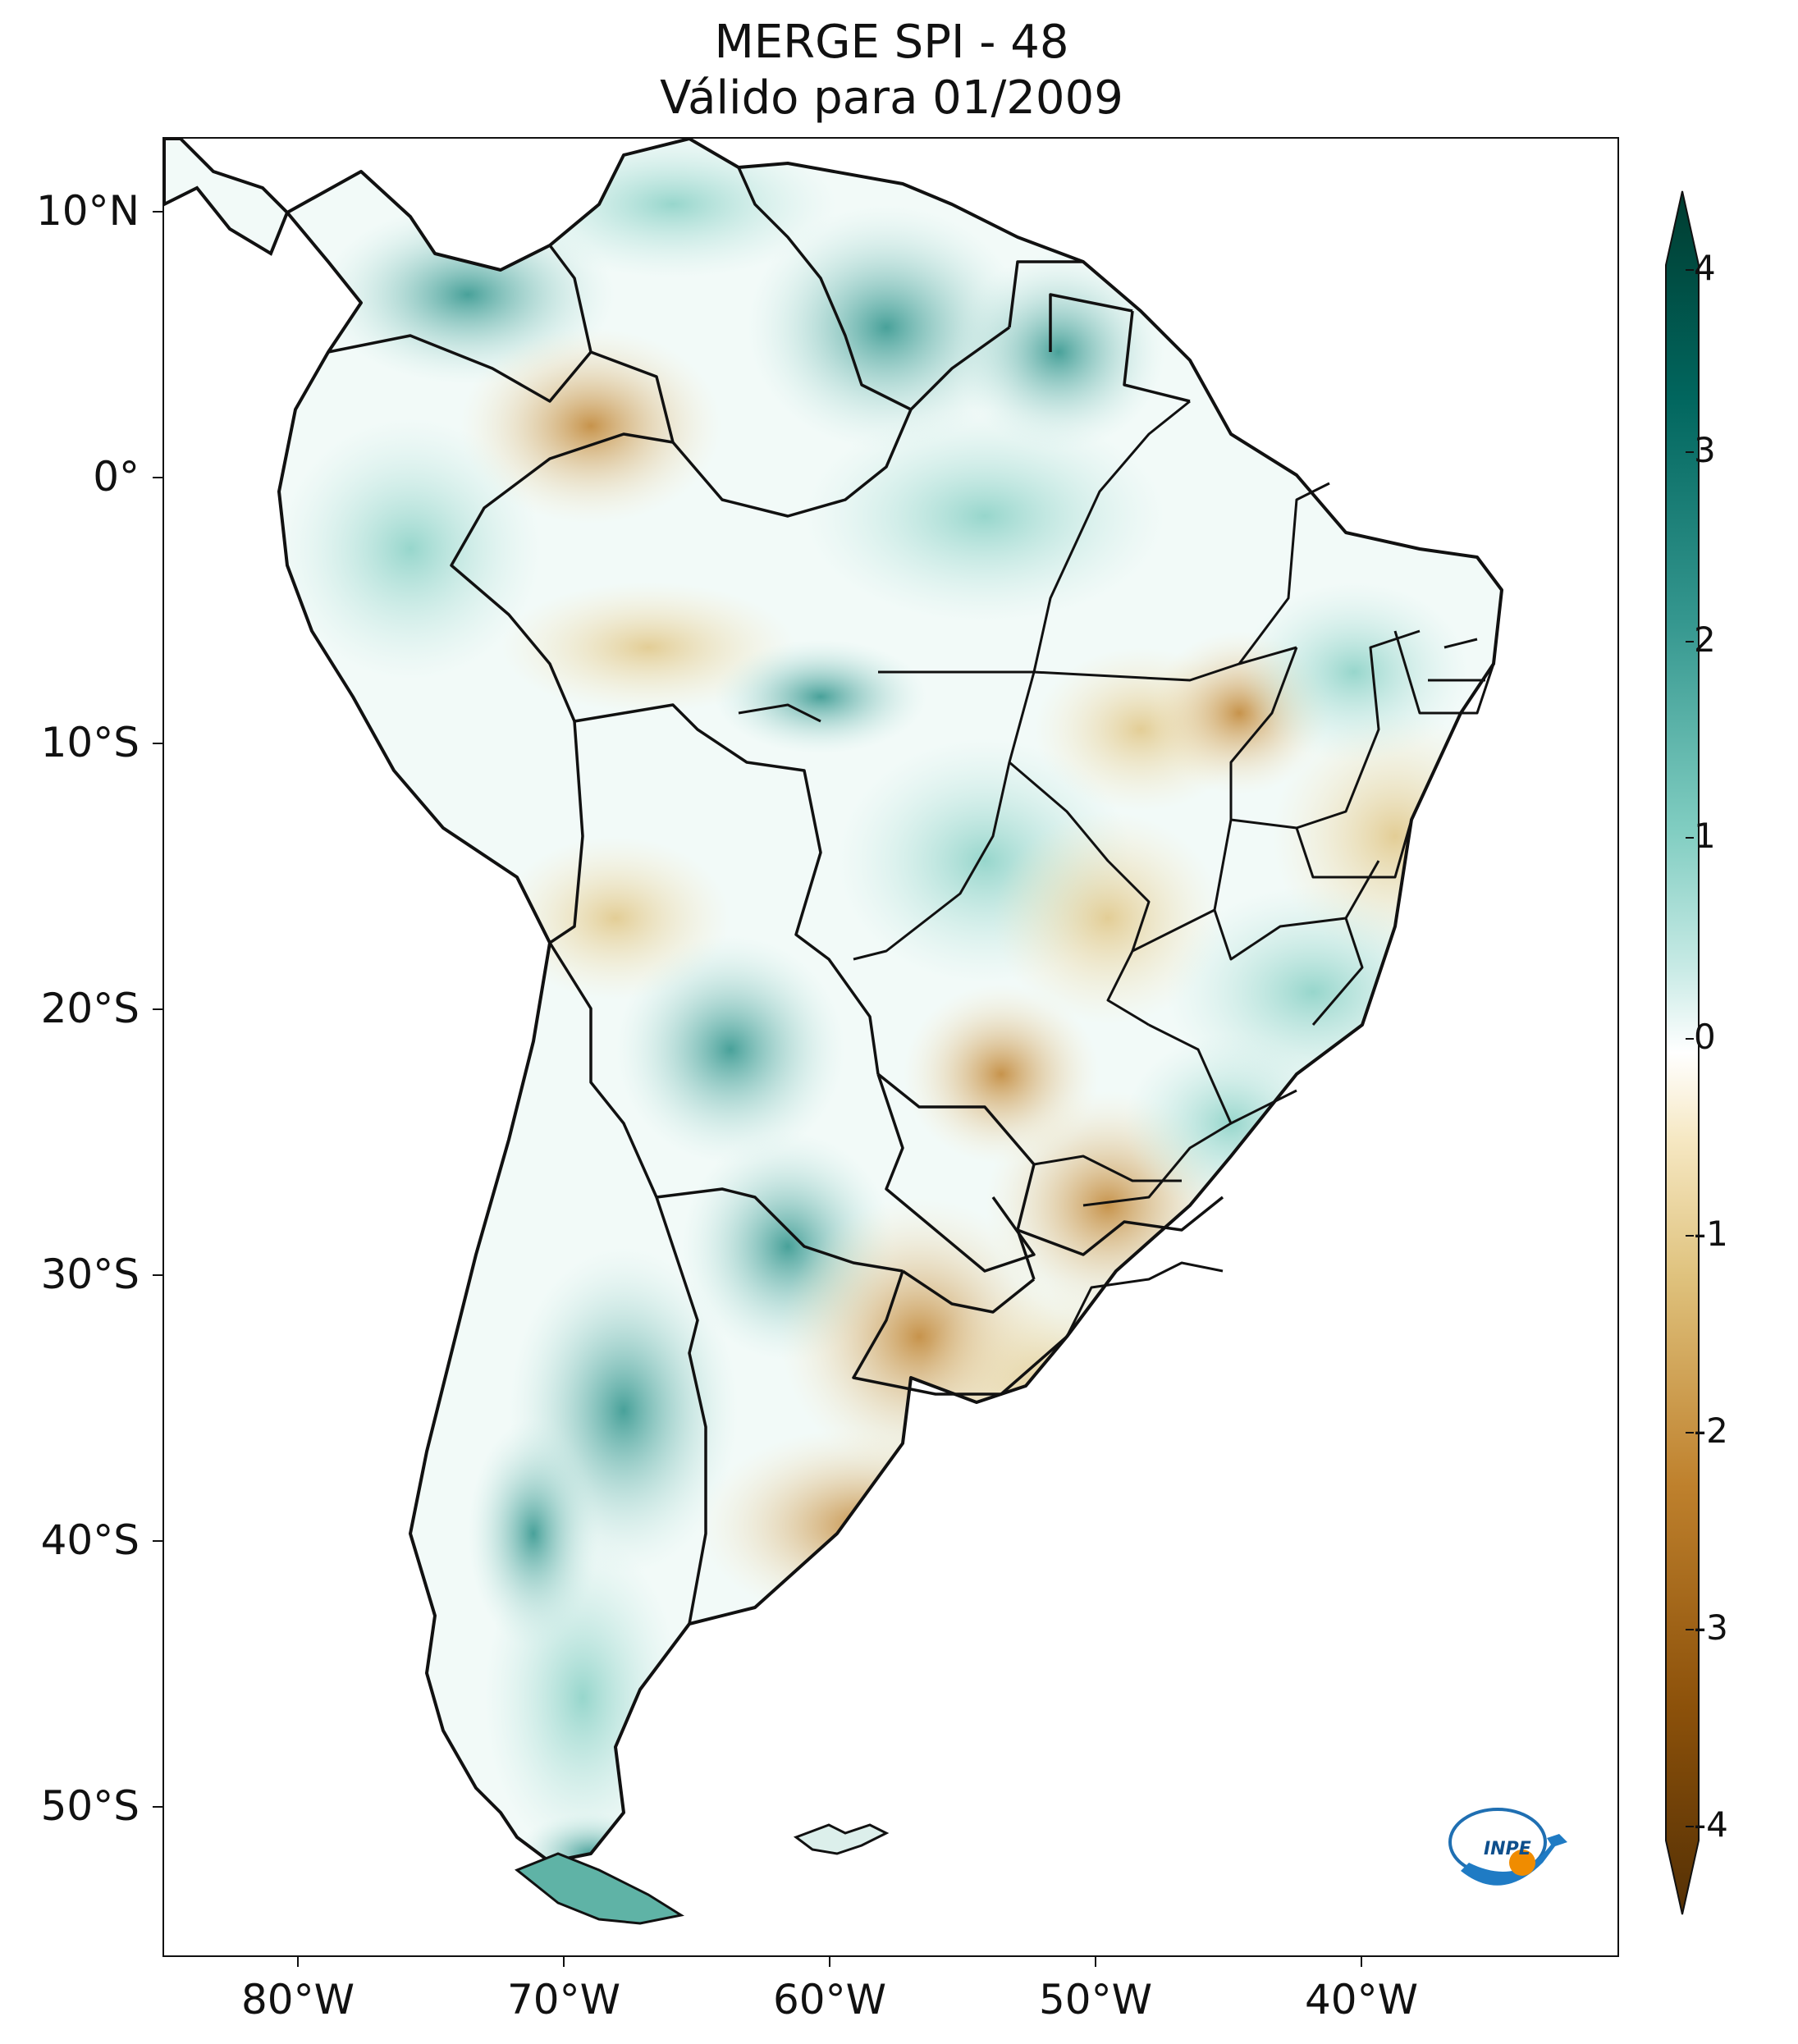 This screenshot has height=2044, width=1798. Describe the element at coordinates (1711, 1234) in the screenshot. I see `colorbar-label: -1` at that location.